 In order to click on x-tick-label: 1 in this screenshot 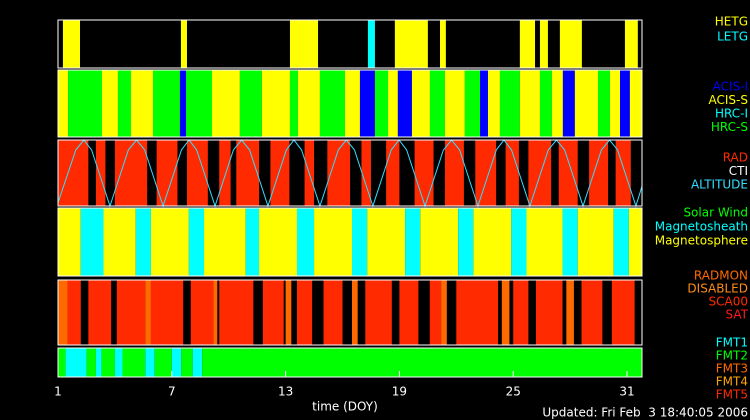, I will do `click(58, 392)`.